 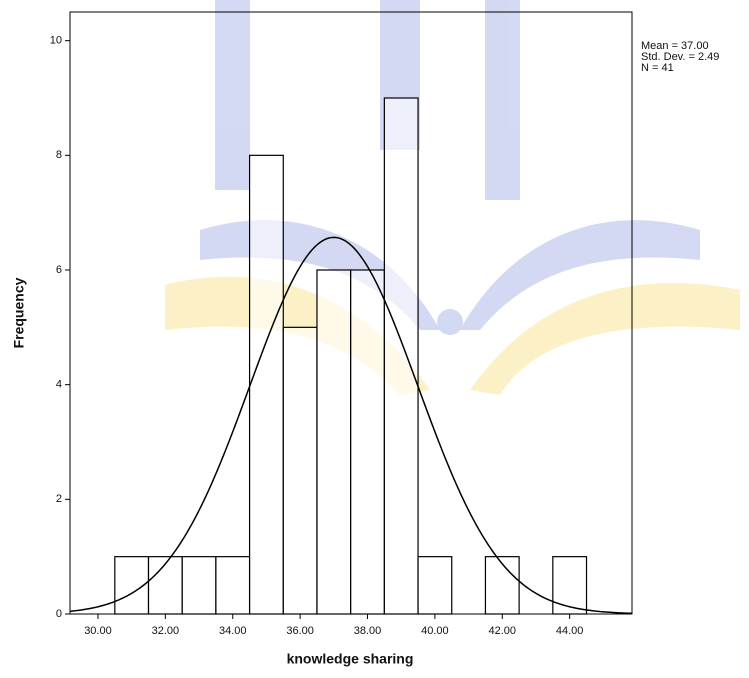 I want to click on x-axis-title: knowledge sharing, so click(x=350, y=659).